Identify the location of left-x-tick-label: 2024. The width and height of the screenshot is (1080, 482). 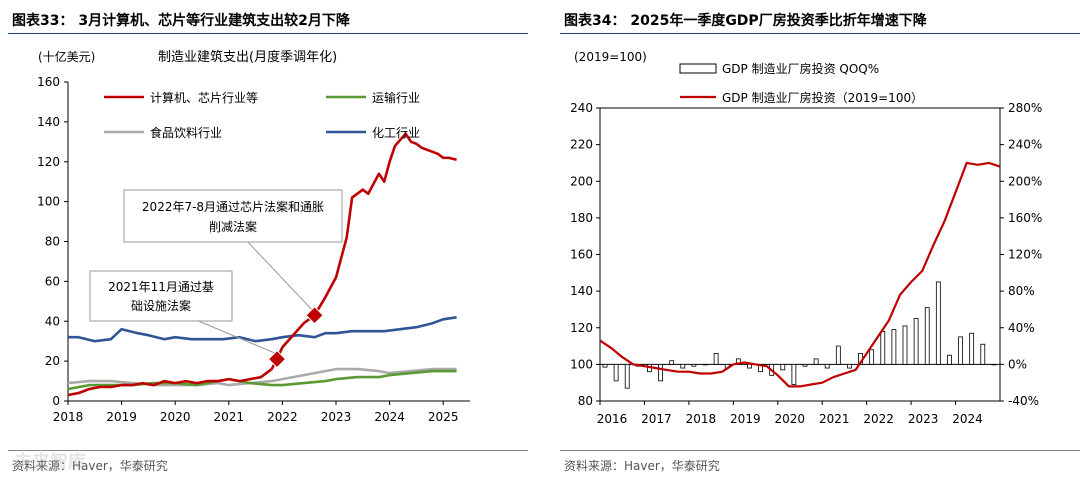
(389, 417).